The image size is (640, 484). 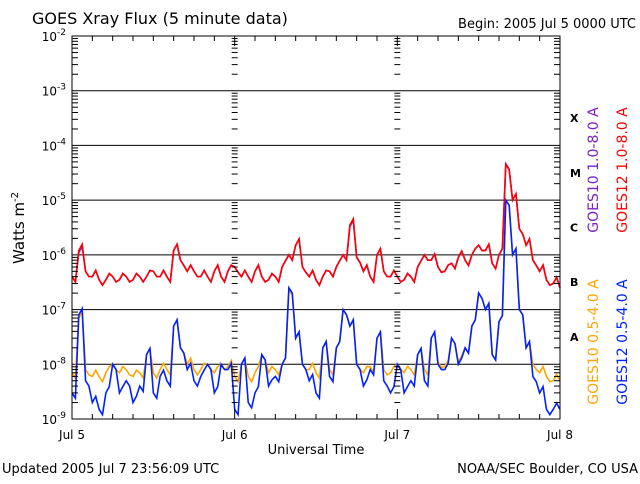 I want to click on legend-entry: GOES12 1.0-8.0 A, so click(x=623, y=170).